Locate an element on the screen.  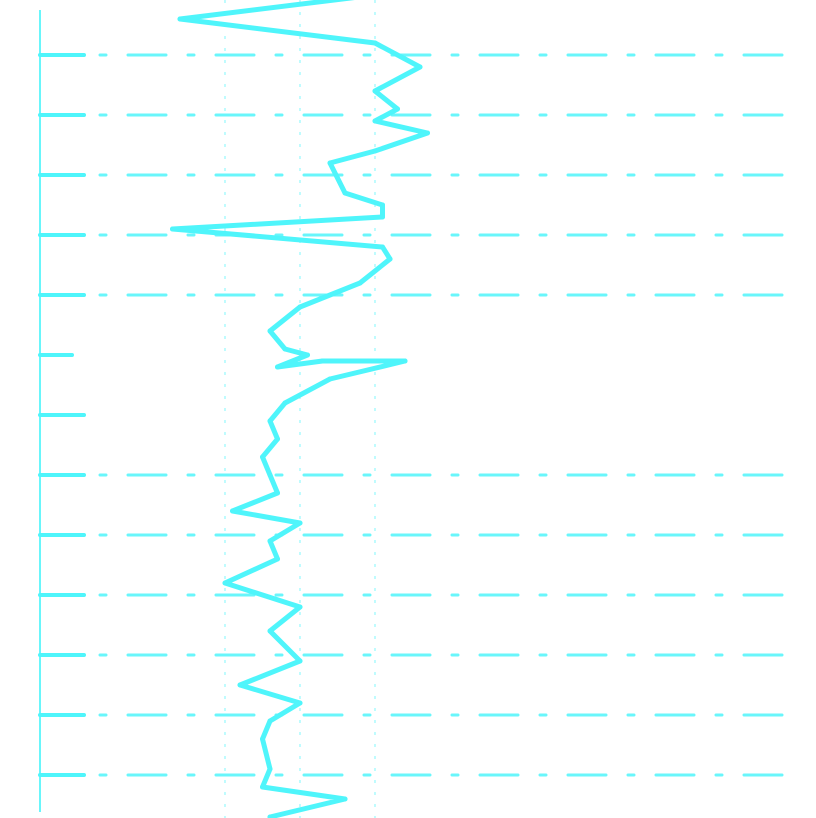
y-axis is located at coordinates (62, 411).